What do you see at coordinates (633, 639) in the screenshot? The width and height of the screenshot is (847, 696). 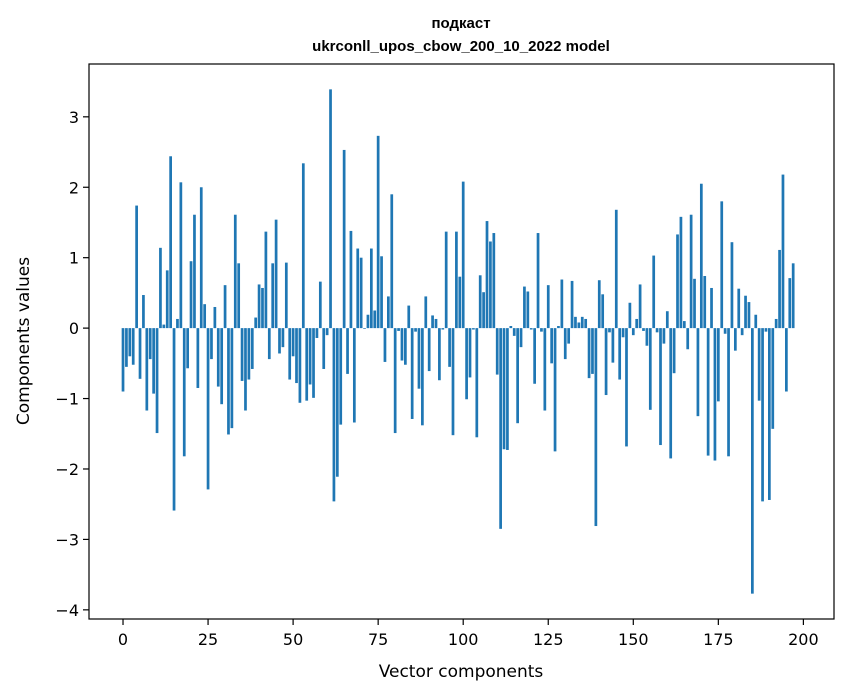 I see `x-tick-label: 150` at bounding box center [633, 639].